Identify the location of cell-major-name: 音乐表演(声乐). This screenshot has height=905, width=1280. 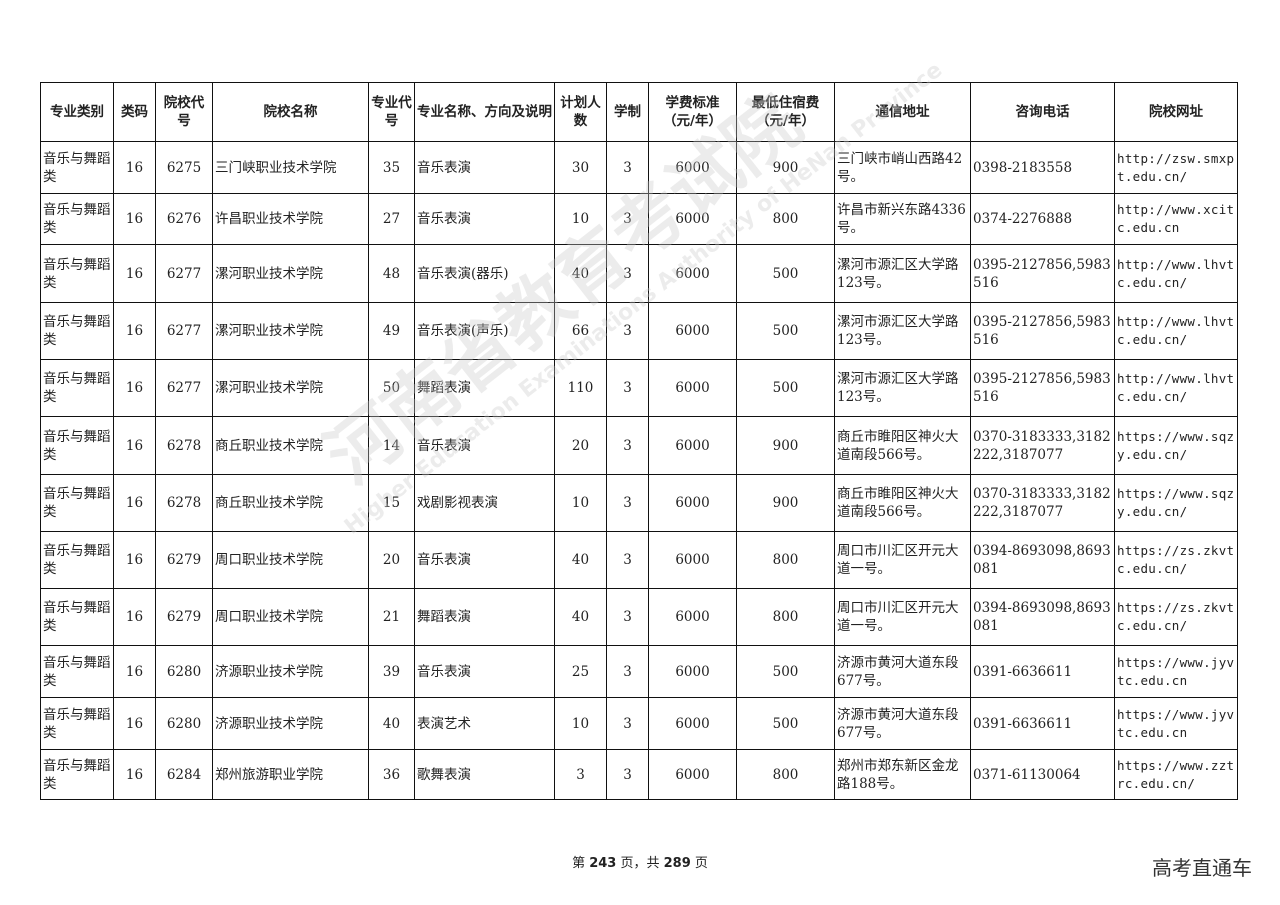
(484, 331).